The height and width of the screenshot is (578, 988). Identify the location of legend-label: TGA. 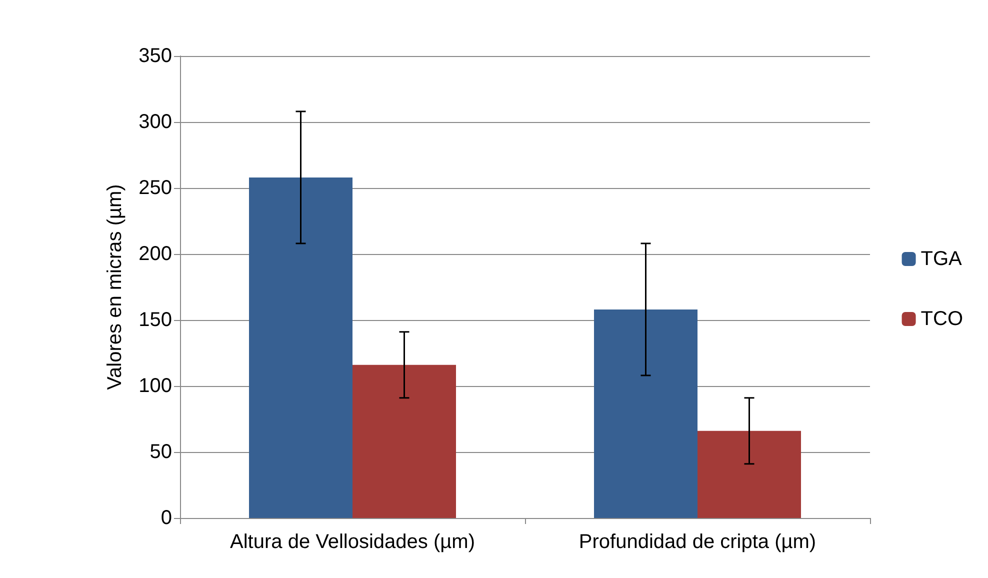
(941, 259).